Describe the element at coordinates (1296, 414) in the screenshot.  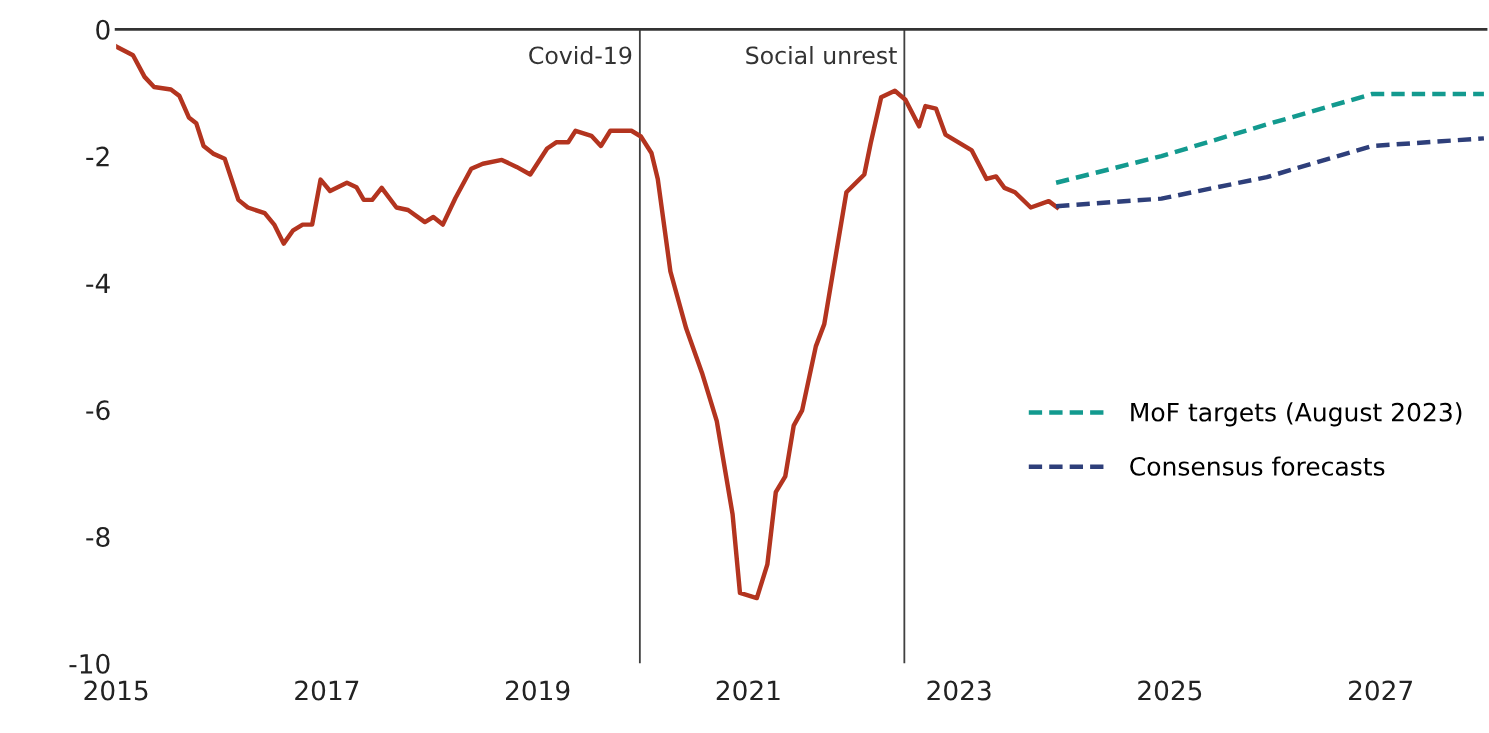
I see `legend-label: MoF targets (August 2023)` at that location.